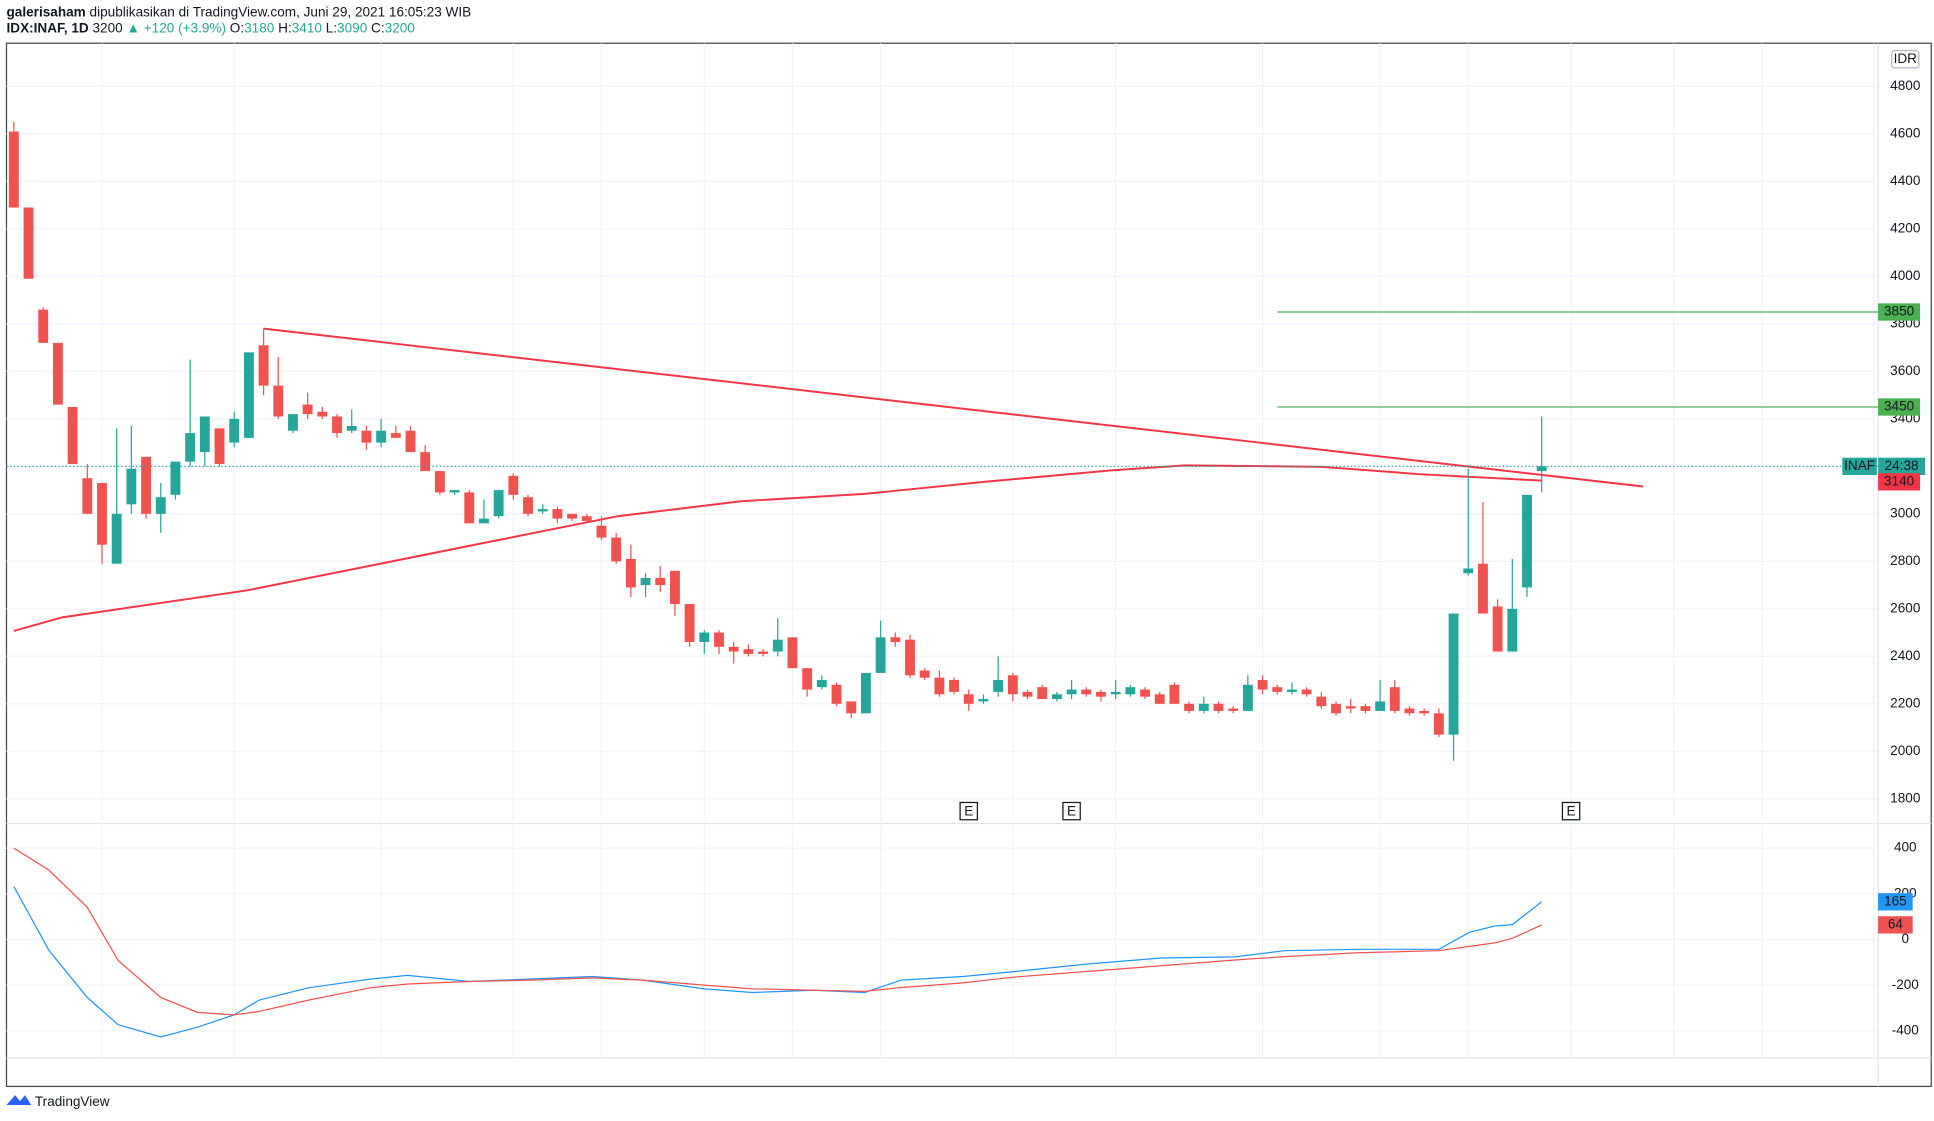  I want to click on last: 3200, so click(108, 27).